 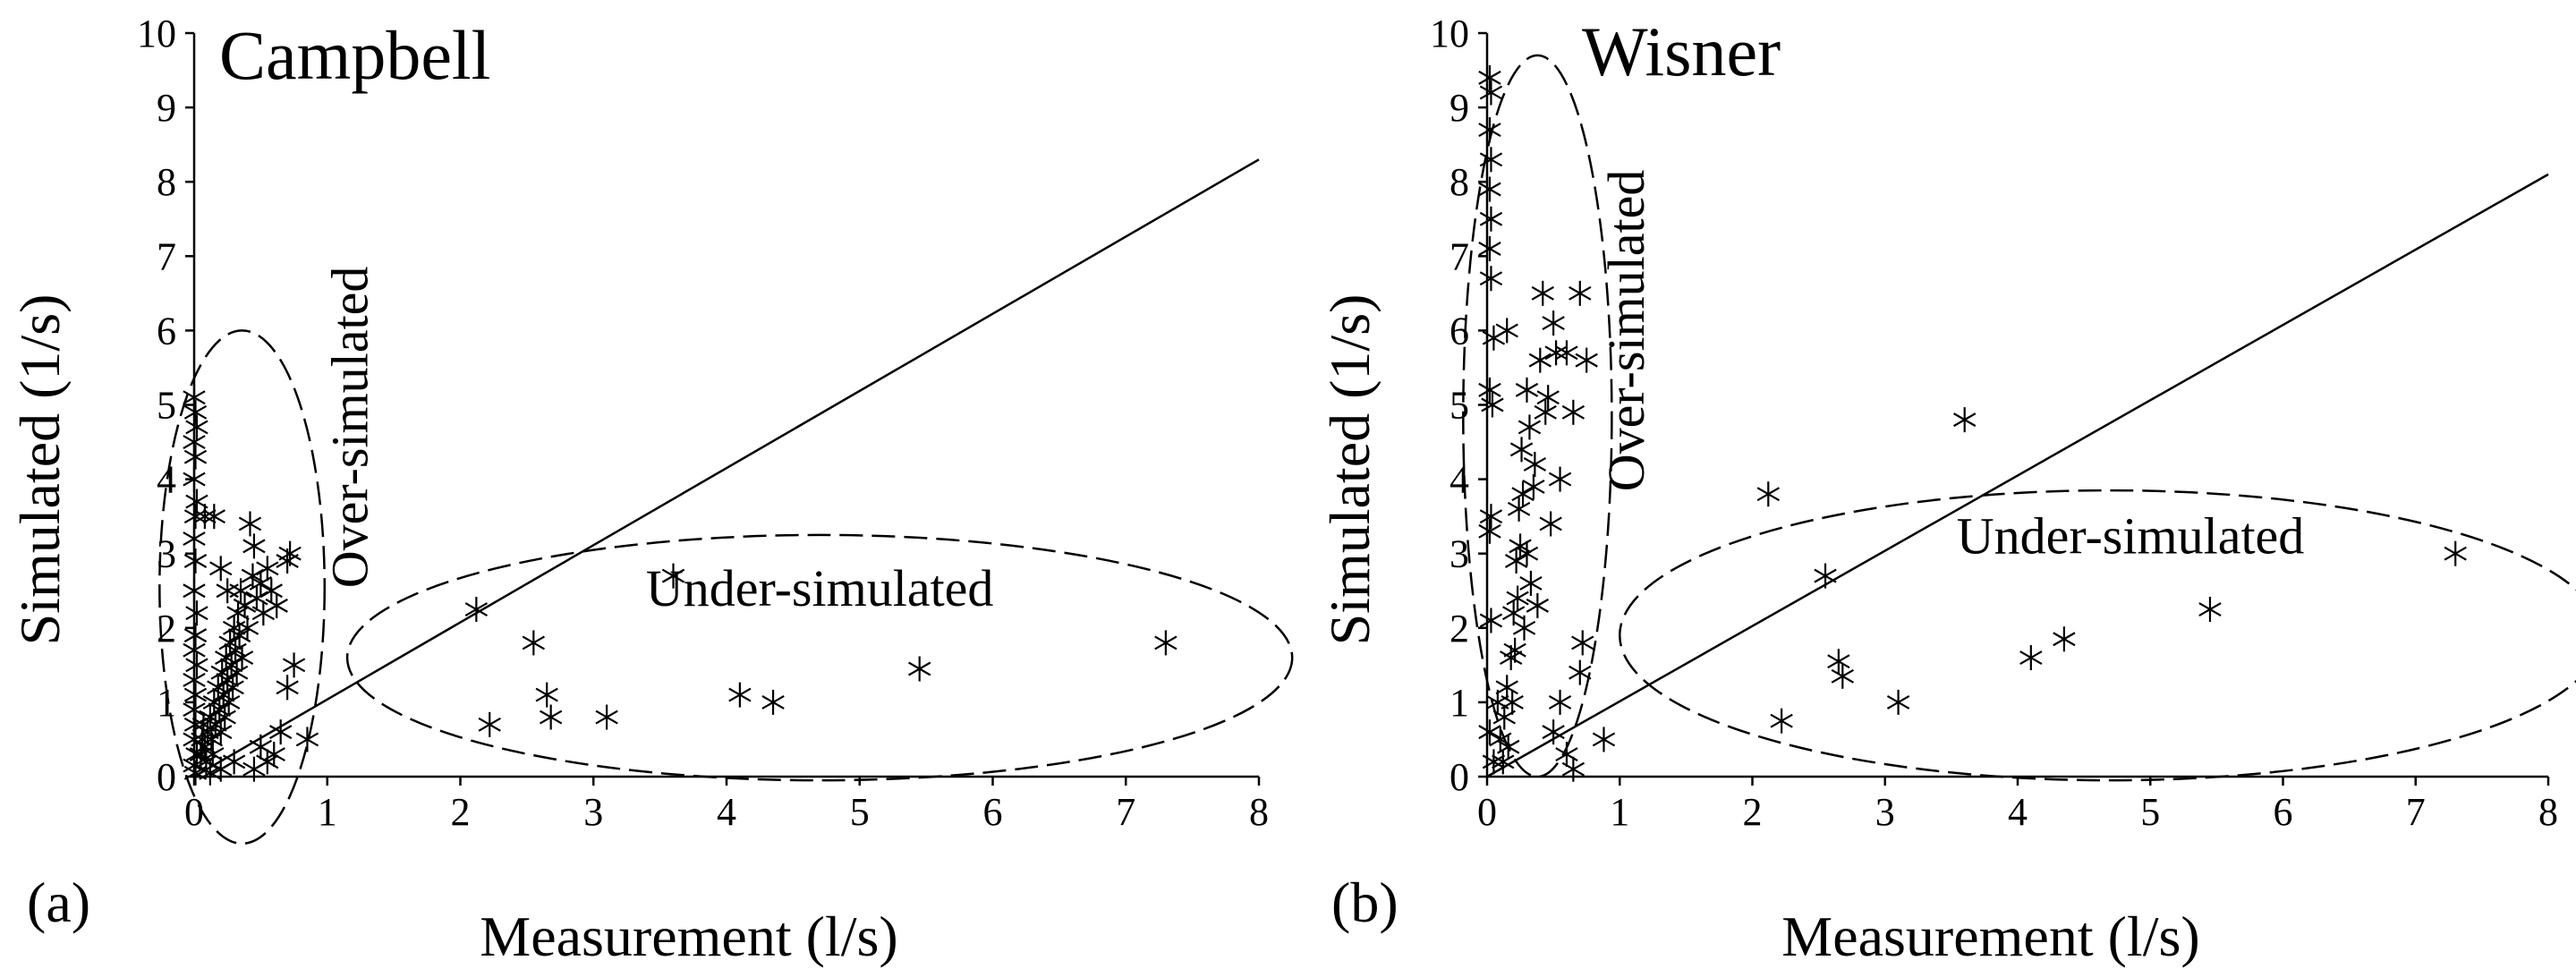 I want to click on under-simulated-ellipse, so click(x=2097, y=635).